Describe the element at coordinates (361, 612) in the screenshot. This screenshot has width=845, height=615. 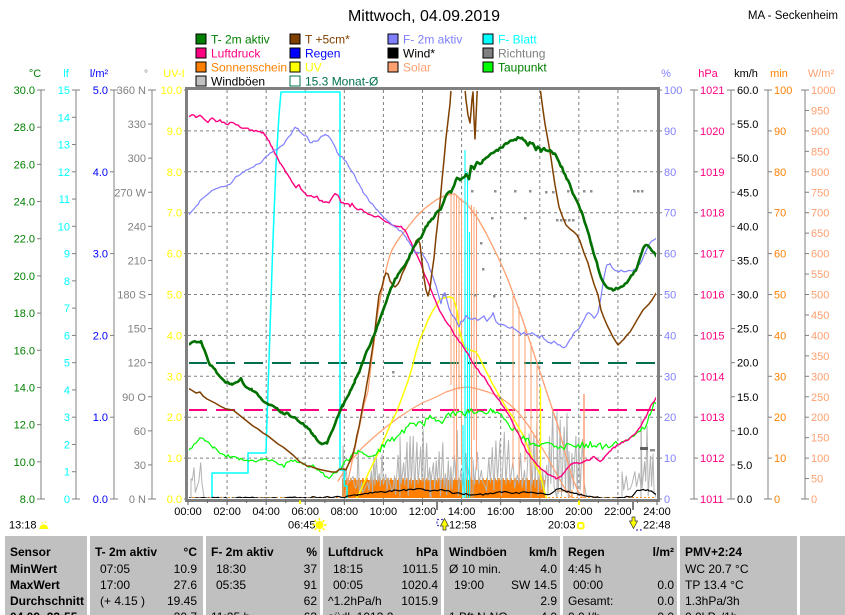
I see `svg-text: südl. 1013.2` at that location.